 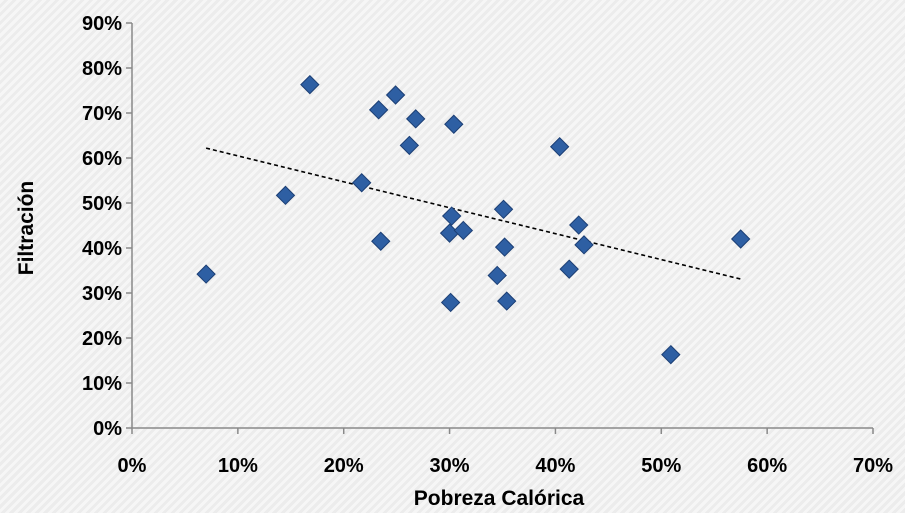 What do you see at coordinates (102, 24) in the screenshot?
I see `y-tick-label: 90%` at bounding box center [102, 24].